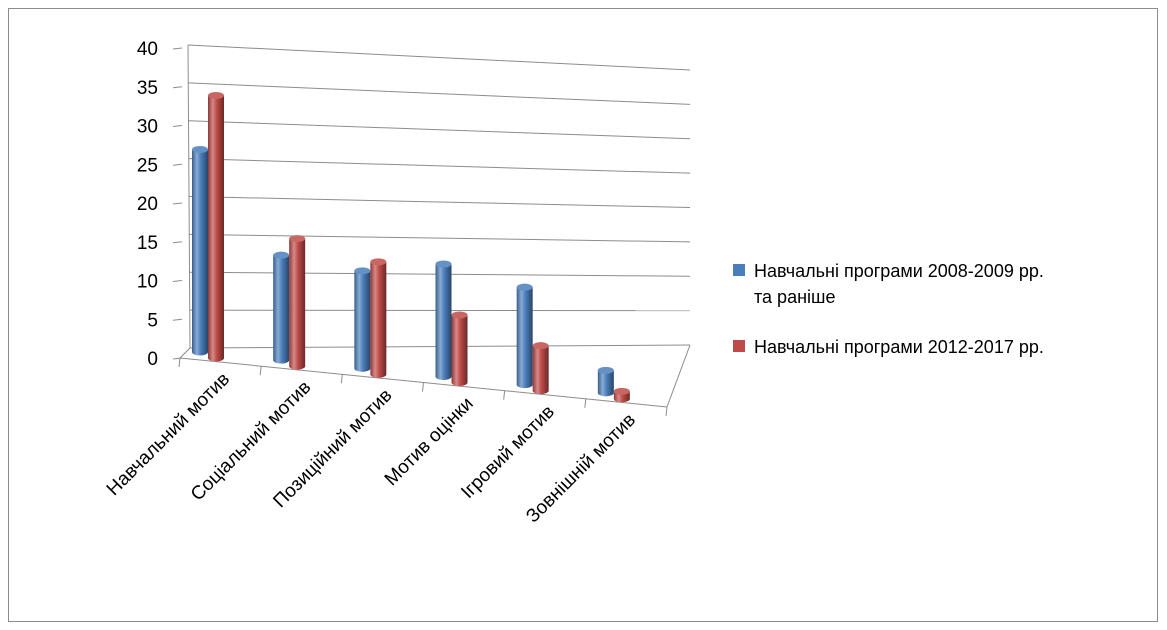 The image size is (1167, 630). What do you see at coordinates (147, 127) in the screenshot?
I see `y-tick-label: 30` at bounding box center [147, 127].